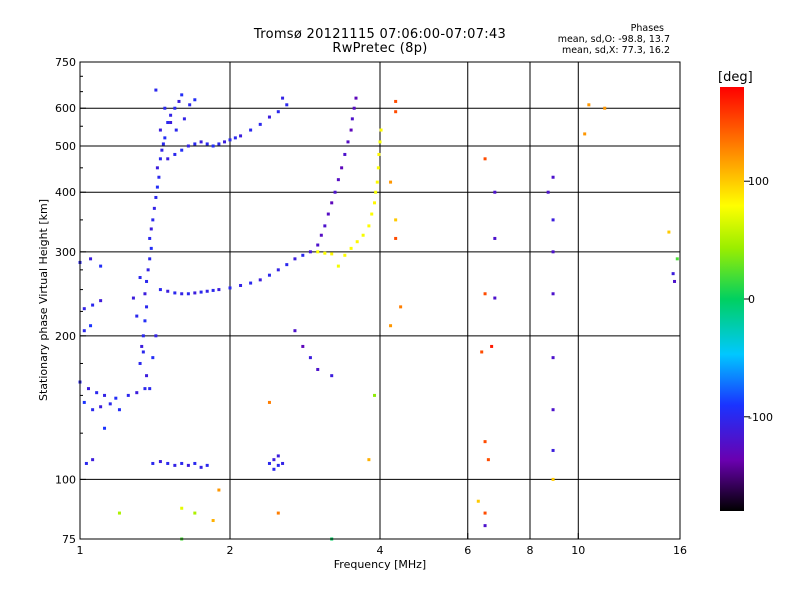 Image resolution: width=800 pixels, height=600 pixels. I want to click on chart-subtitle: RwPretec (8p), so click(380, 48).